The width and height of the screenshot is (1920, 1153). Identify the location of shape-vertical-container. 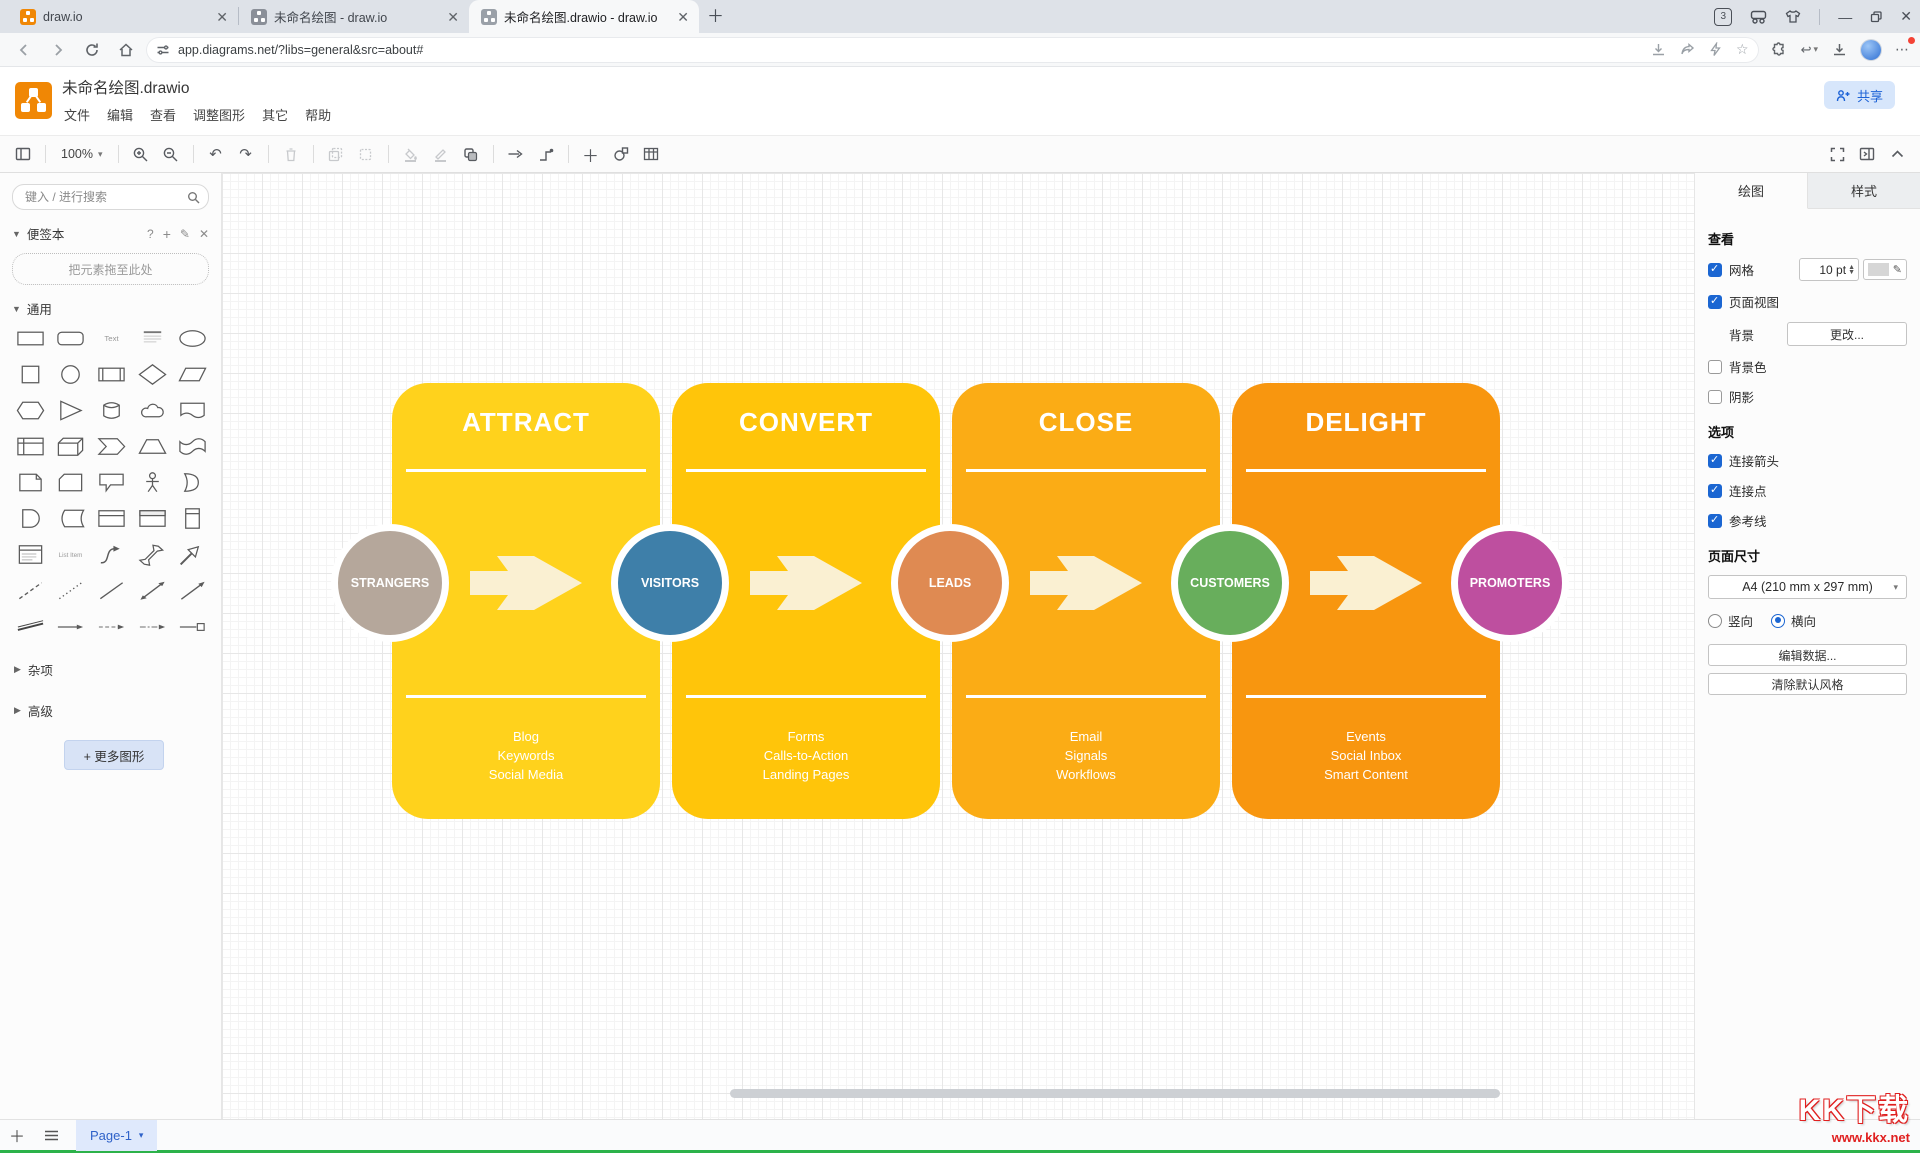
(192, 518).